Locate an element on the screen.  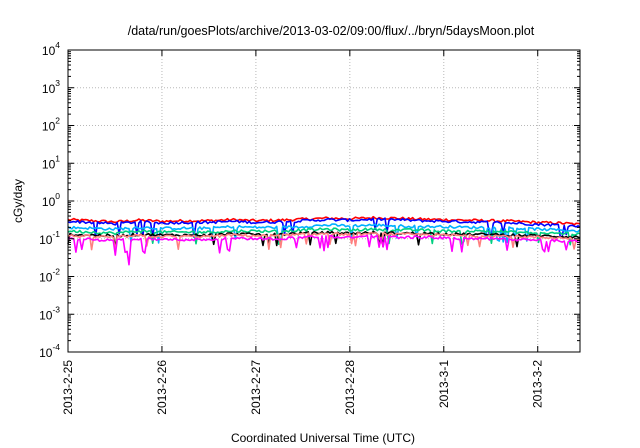
x-tick-label: 2013-2-28 is located at coordinates (350, 387).